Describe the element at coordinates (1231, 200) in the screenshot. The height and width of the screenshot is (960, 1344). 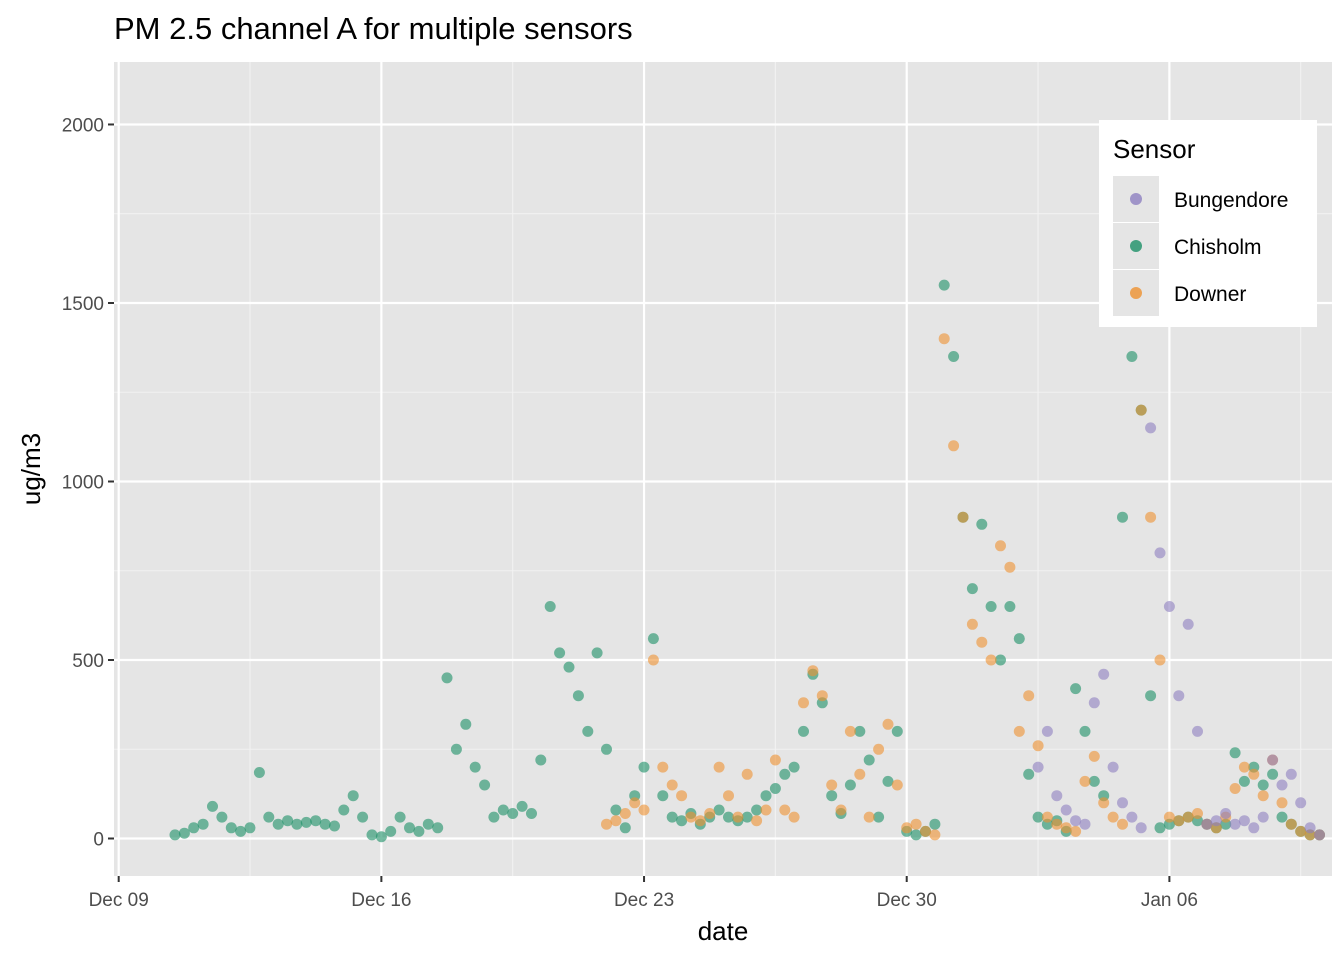
I see `legend-label: Bungendore` at that location.